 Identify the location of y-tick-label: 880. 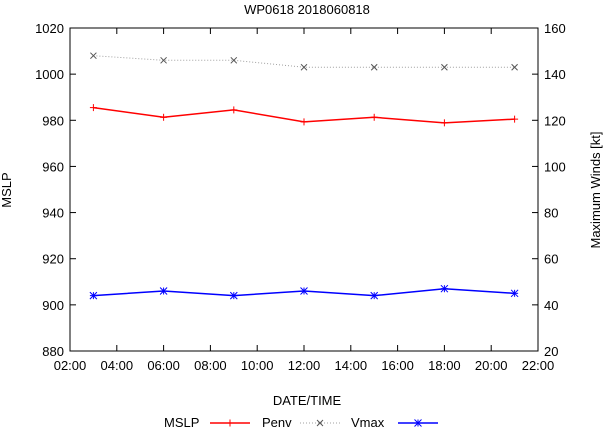
(53, 351).